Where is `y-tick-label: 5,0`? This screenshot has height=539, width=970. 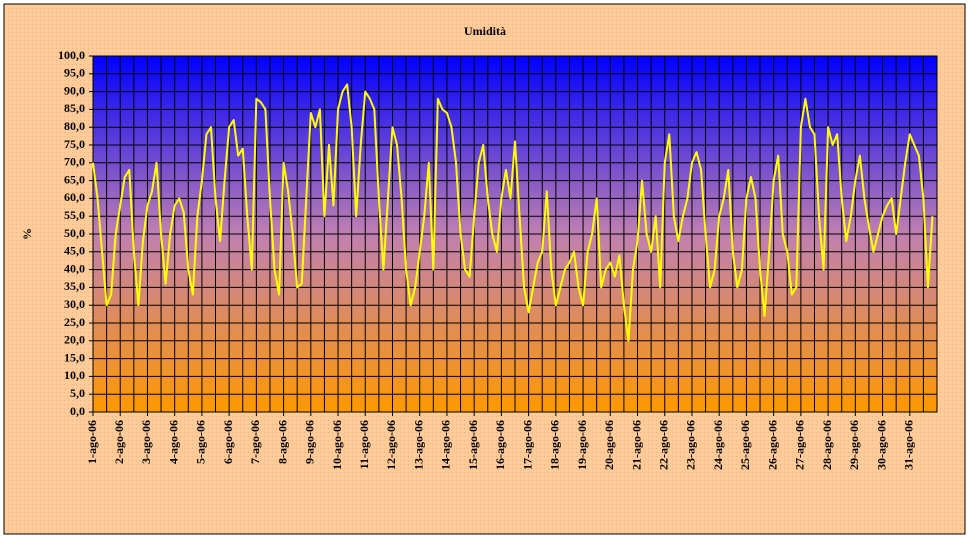
y-tick-label: 5,0 is located at coordinates (77, 393).